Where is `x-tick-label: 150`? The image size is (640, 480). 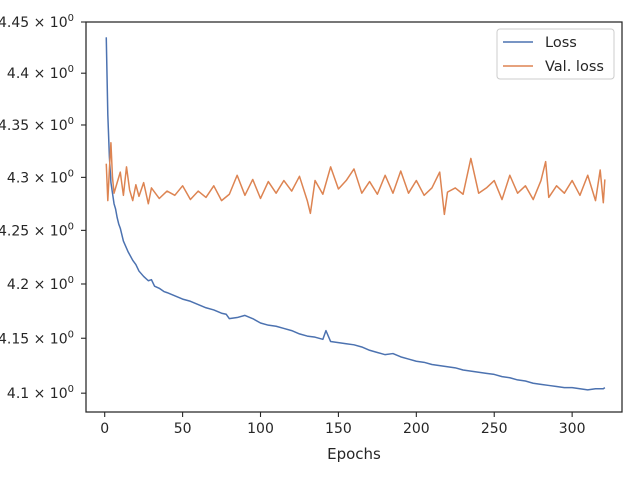
x-tick-label: 150 is located at coordinates (338, 429).